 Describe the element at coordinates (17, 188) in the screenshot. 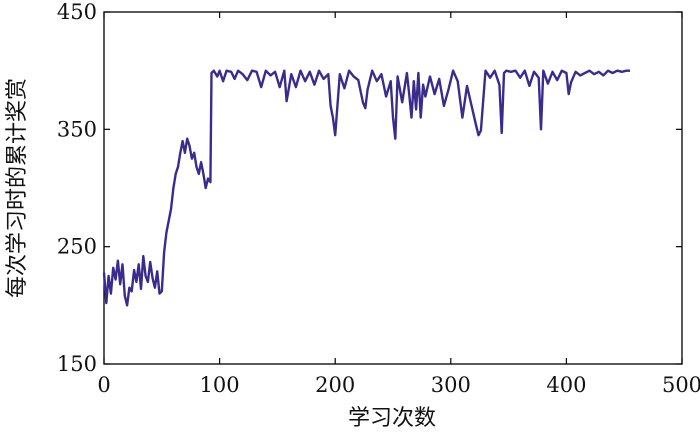

I see `y-axis-title: 每次学习时的累计奖赏` at that location.